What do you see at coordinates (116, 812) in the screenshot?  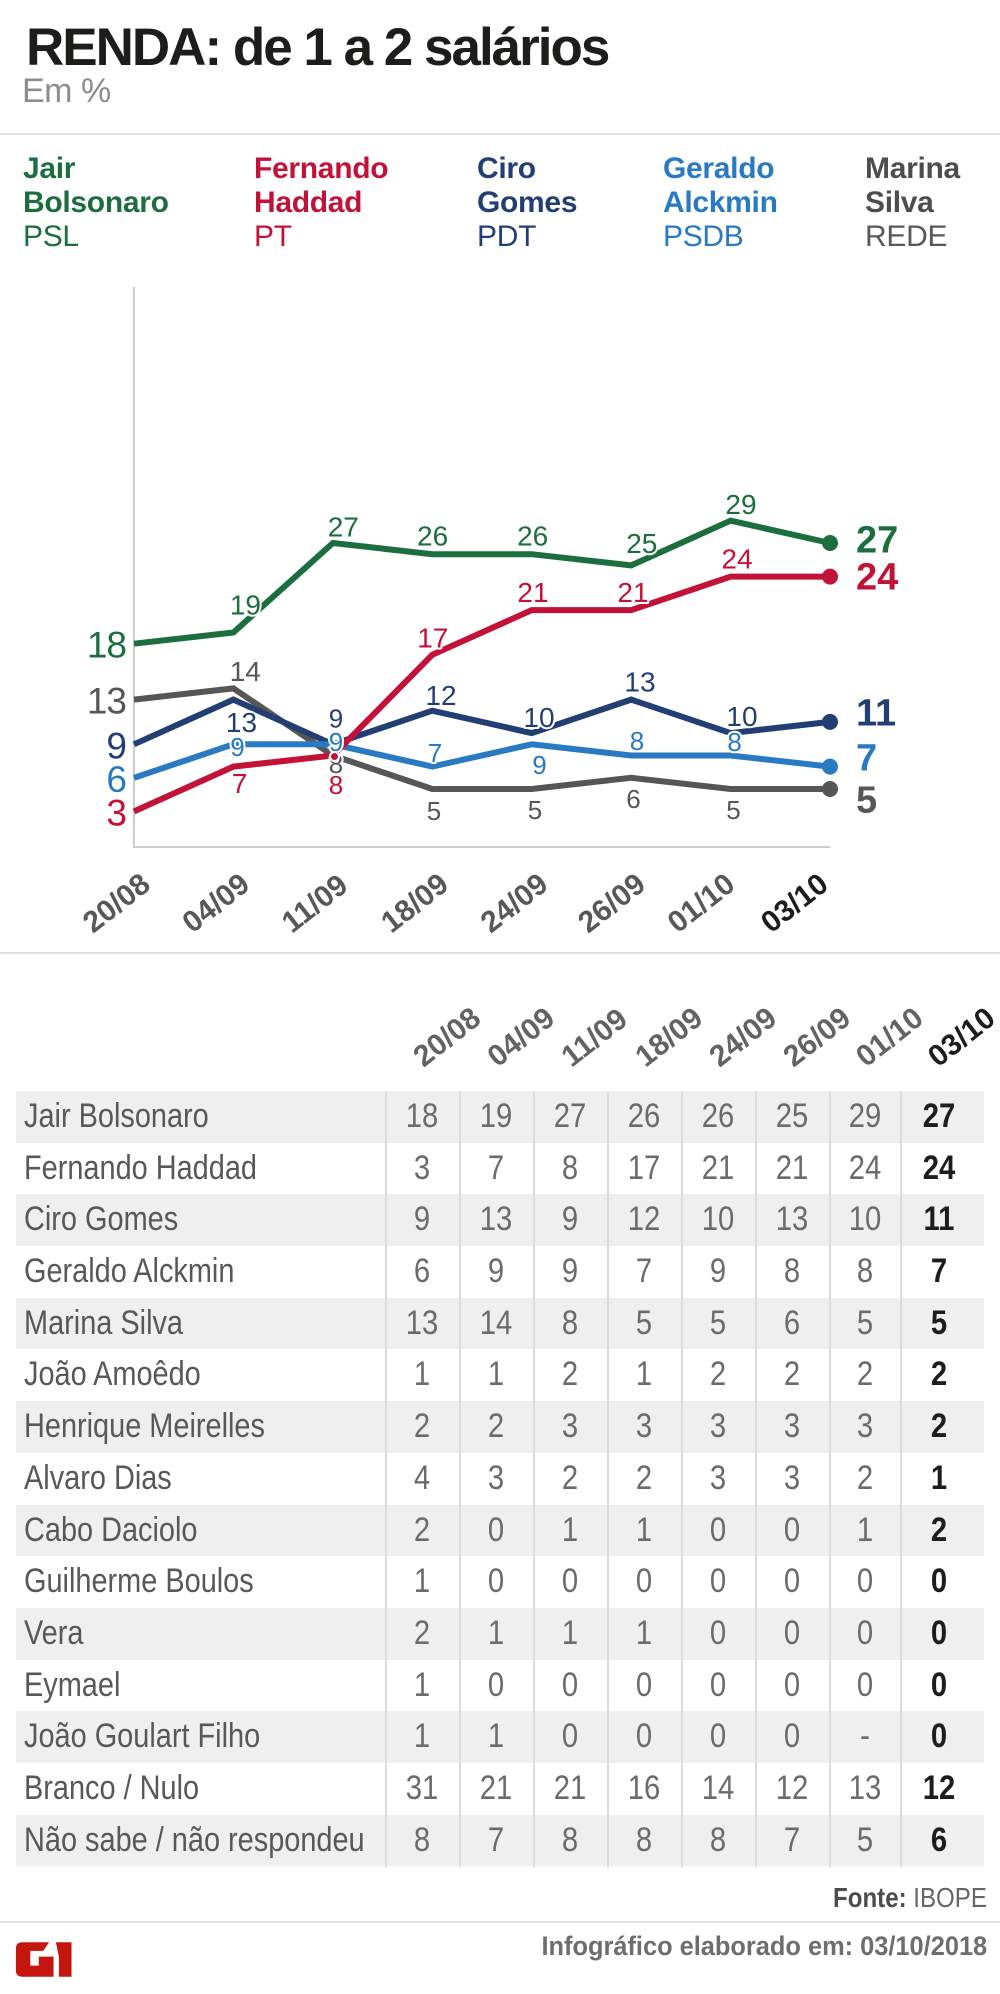 I see `svg-text: 3` at bounding box center [116, 812].